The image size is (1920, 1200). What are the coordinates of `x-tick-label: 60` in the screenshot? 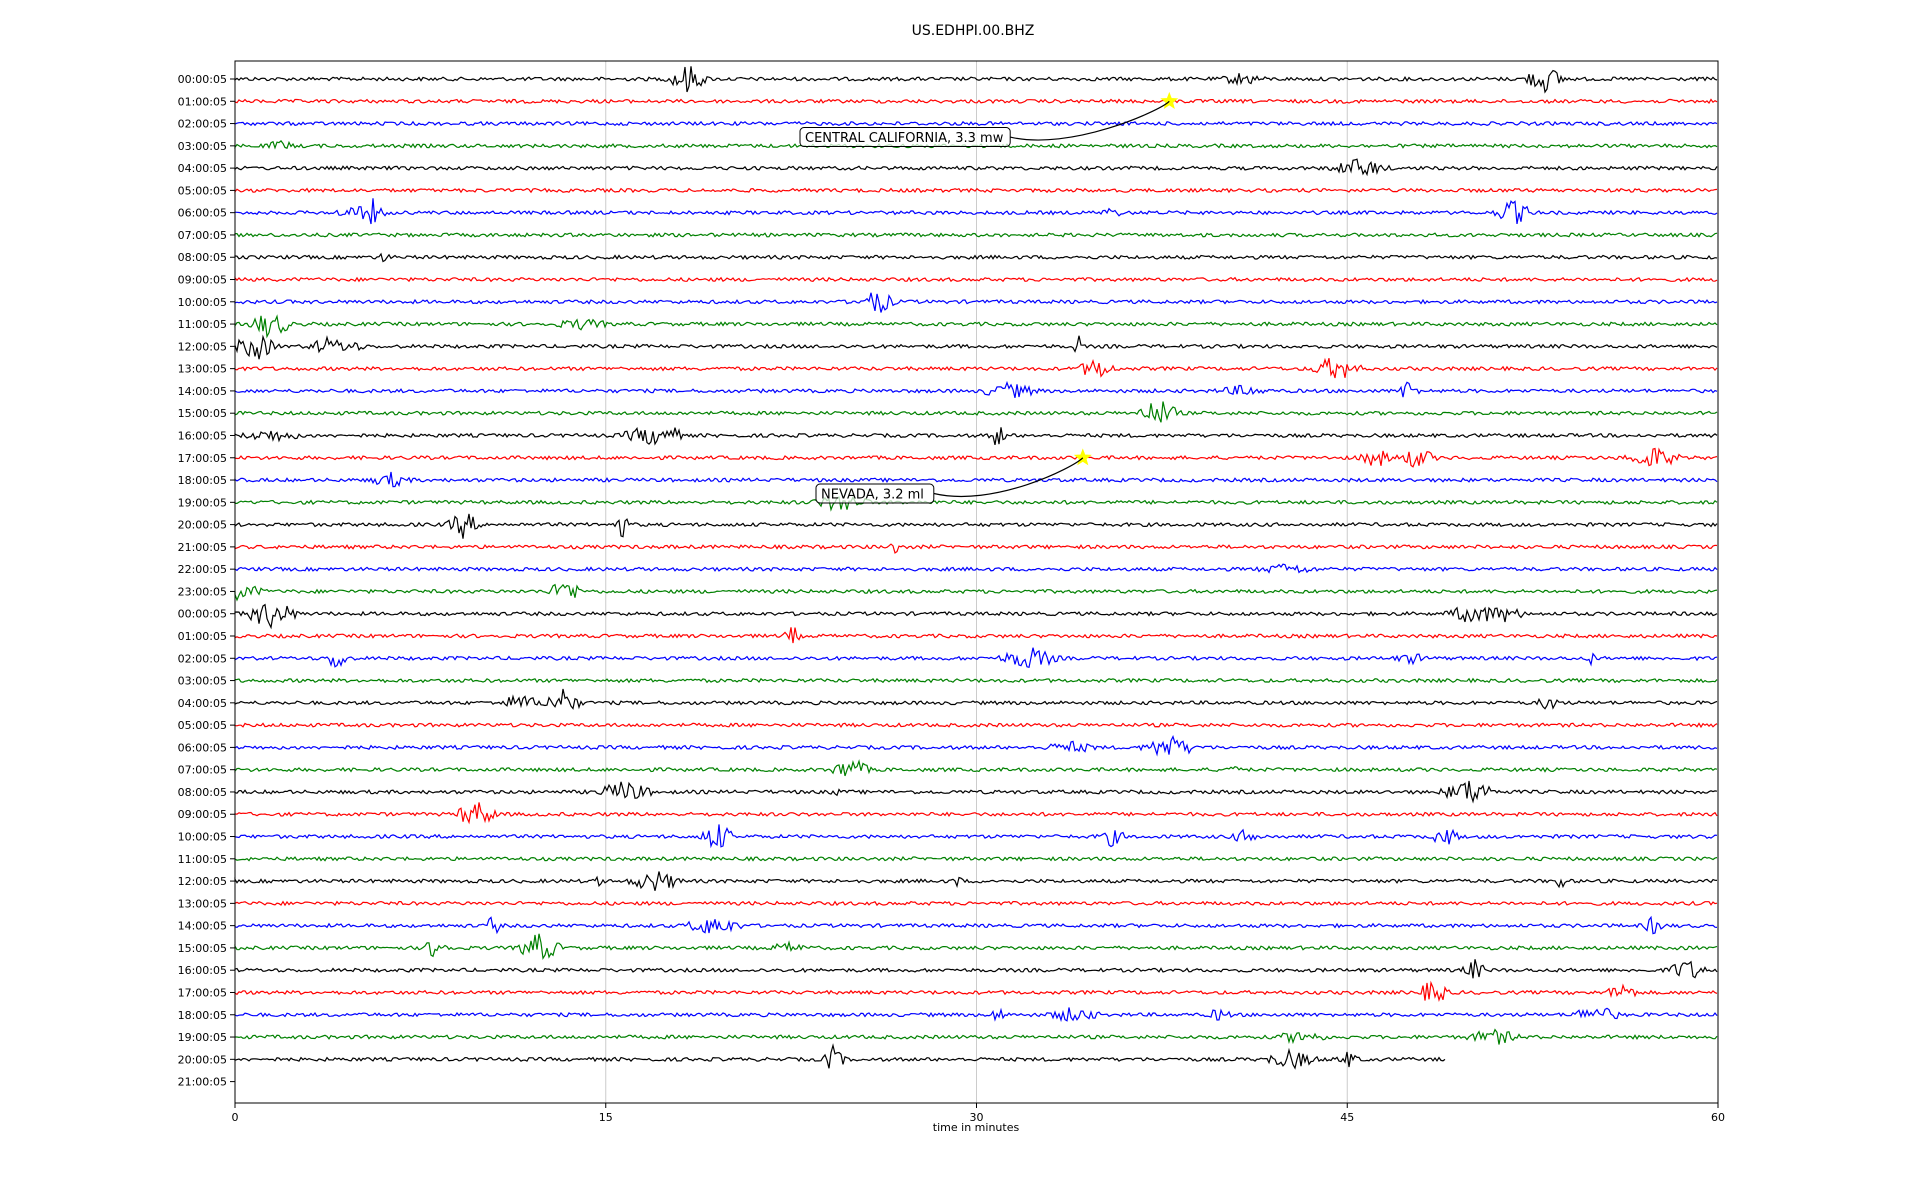 It's located at (1718, 1117).